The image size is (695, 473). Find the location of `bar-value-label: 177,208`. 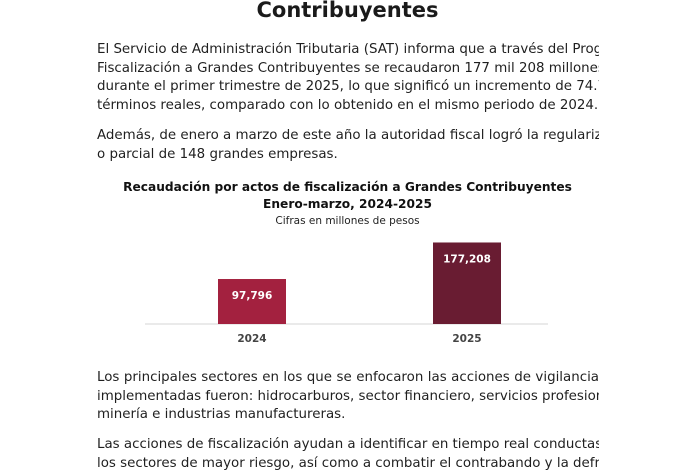

bar-value-label: 177,208 is located at coordinates (467, 259).